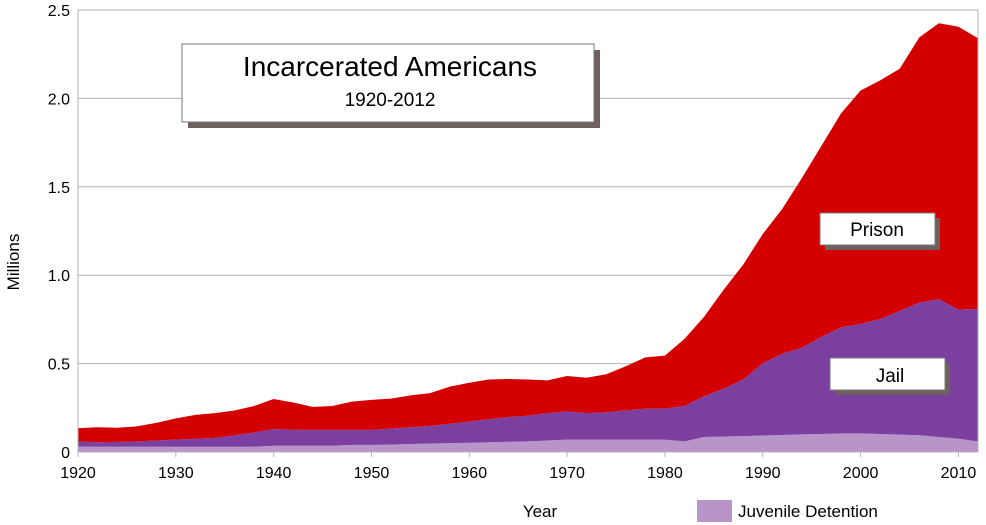 Image resolution: width=986 pixels, height=525 pixels. I want to click on x-tick-label: 2010, so click(959, 473).